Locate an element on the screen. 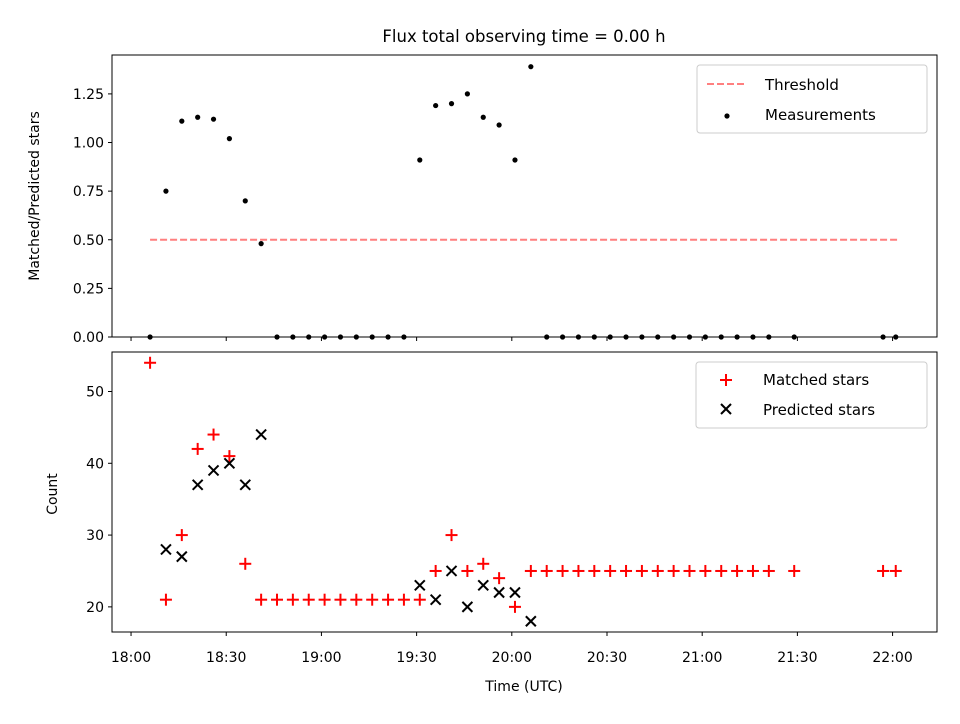 This screenshot has width=960, height=724. legend-predicted-label: Predicted stars is located at coordinates (819, 410).